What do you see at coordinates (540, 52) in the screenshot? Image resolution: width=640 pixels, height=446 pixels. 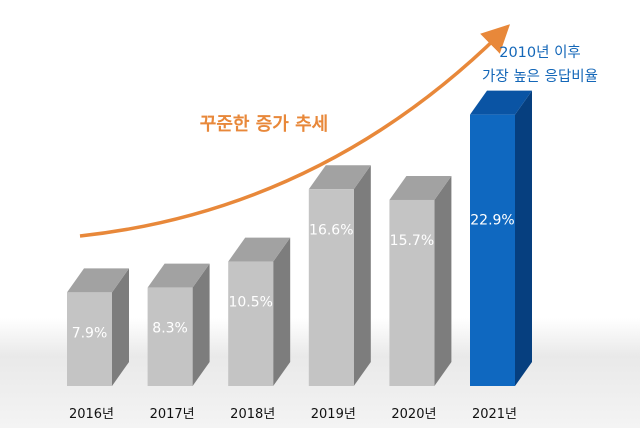 I see `annotation-line-1: 2010년 이후` at bounding box center [540, 52].